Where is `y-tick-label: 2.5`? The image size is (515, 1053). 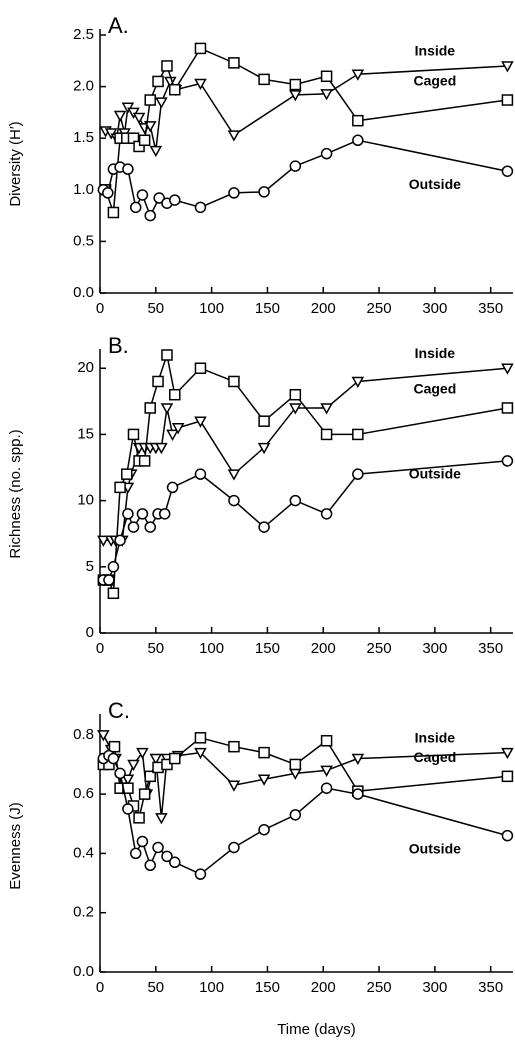 y-tick-label: 2.5 is located at coordinates (83, 34).